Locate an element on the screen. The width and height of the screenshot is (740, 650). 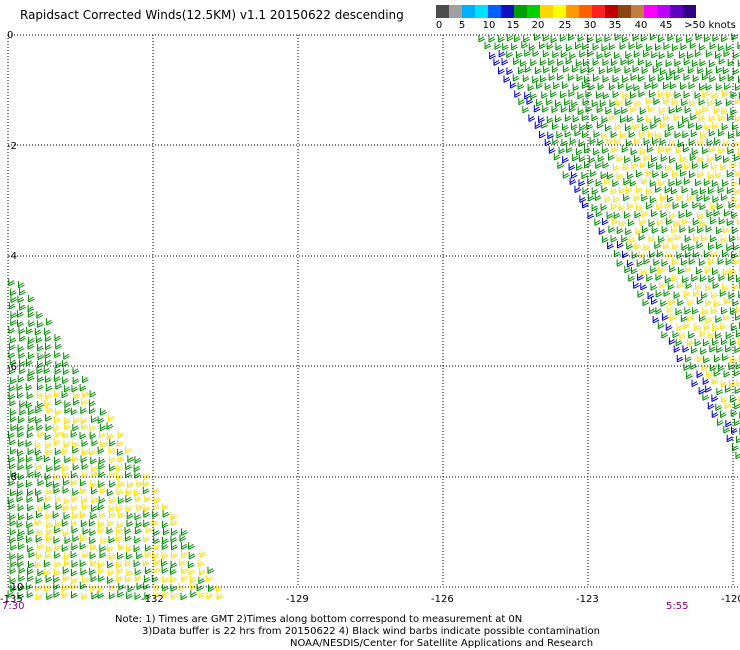
lon-label: -126 is located at coordinates (442, 599).